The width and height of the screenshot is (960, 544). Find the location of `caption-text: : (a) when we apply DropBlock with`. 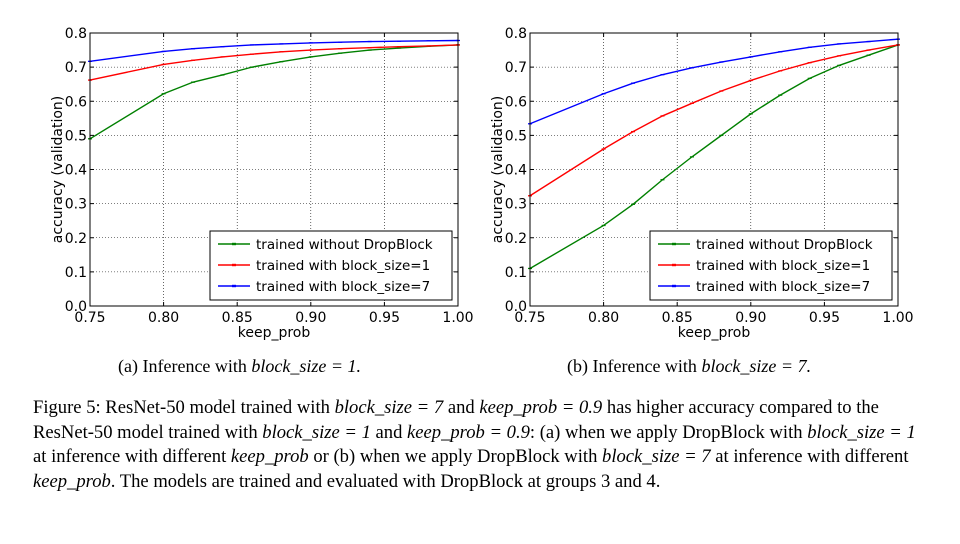

caption-text: : (a) when we apply DropBlock with is located at coordinates (668, 432).